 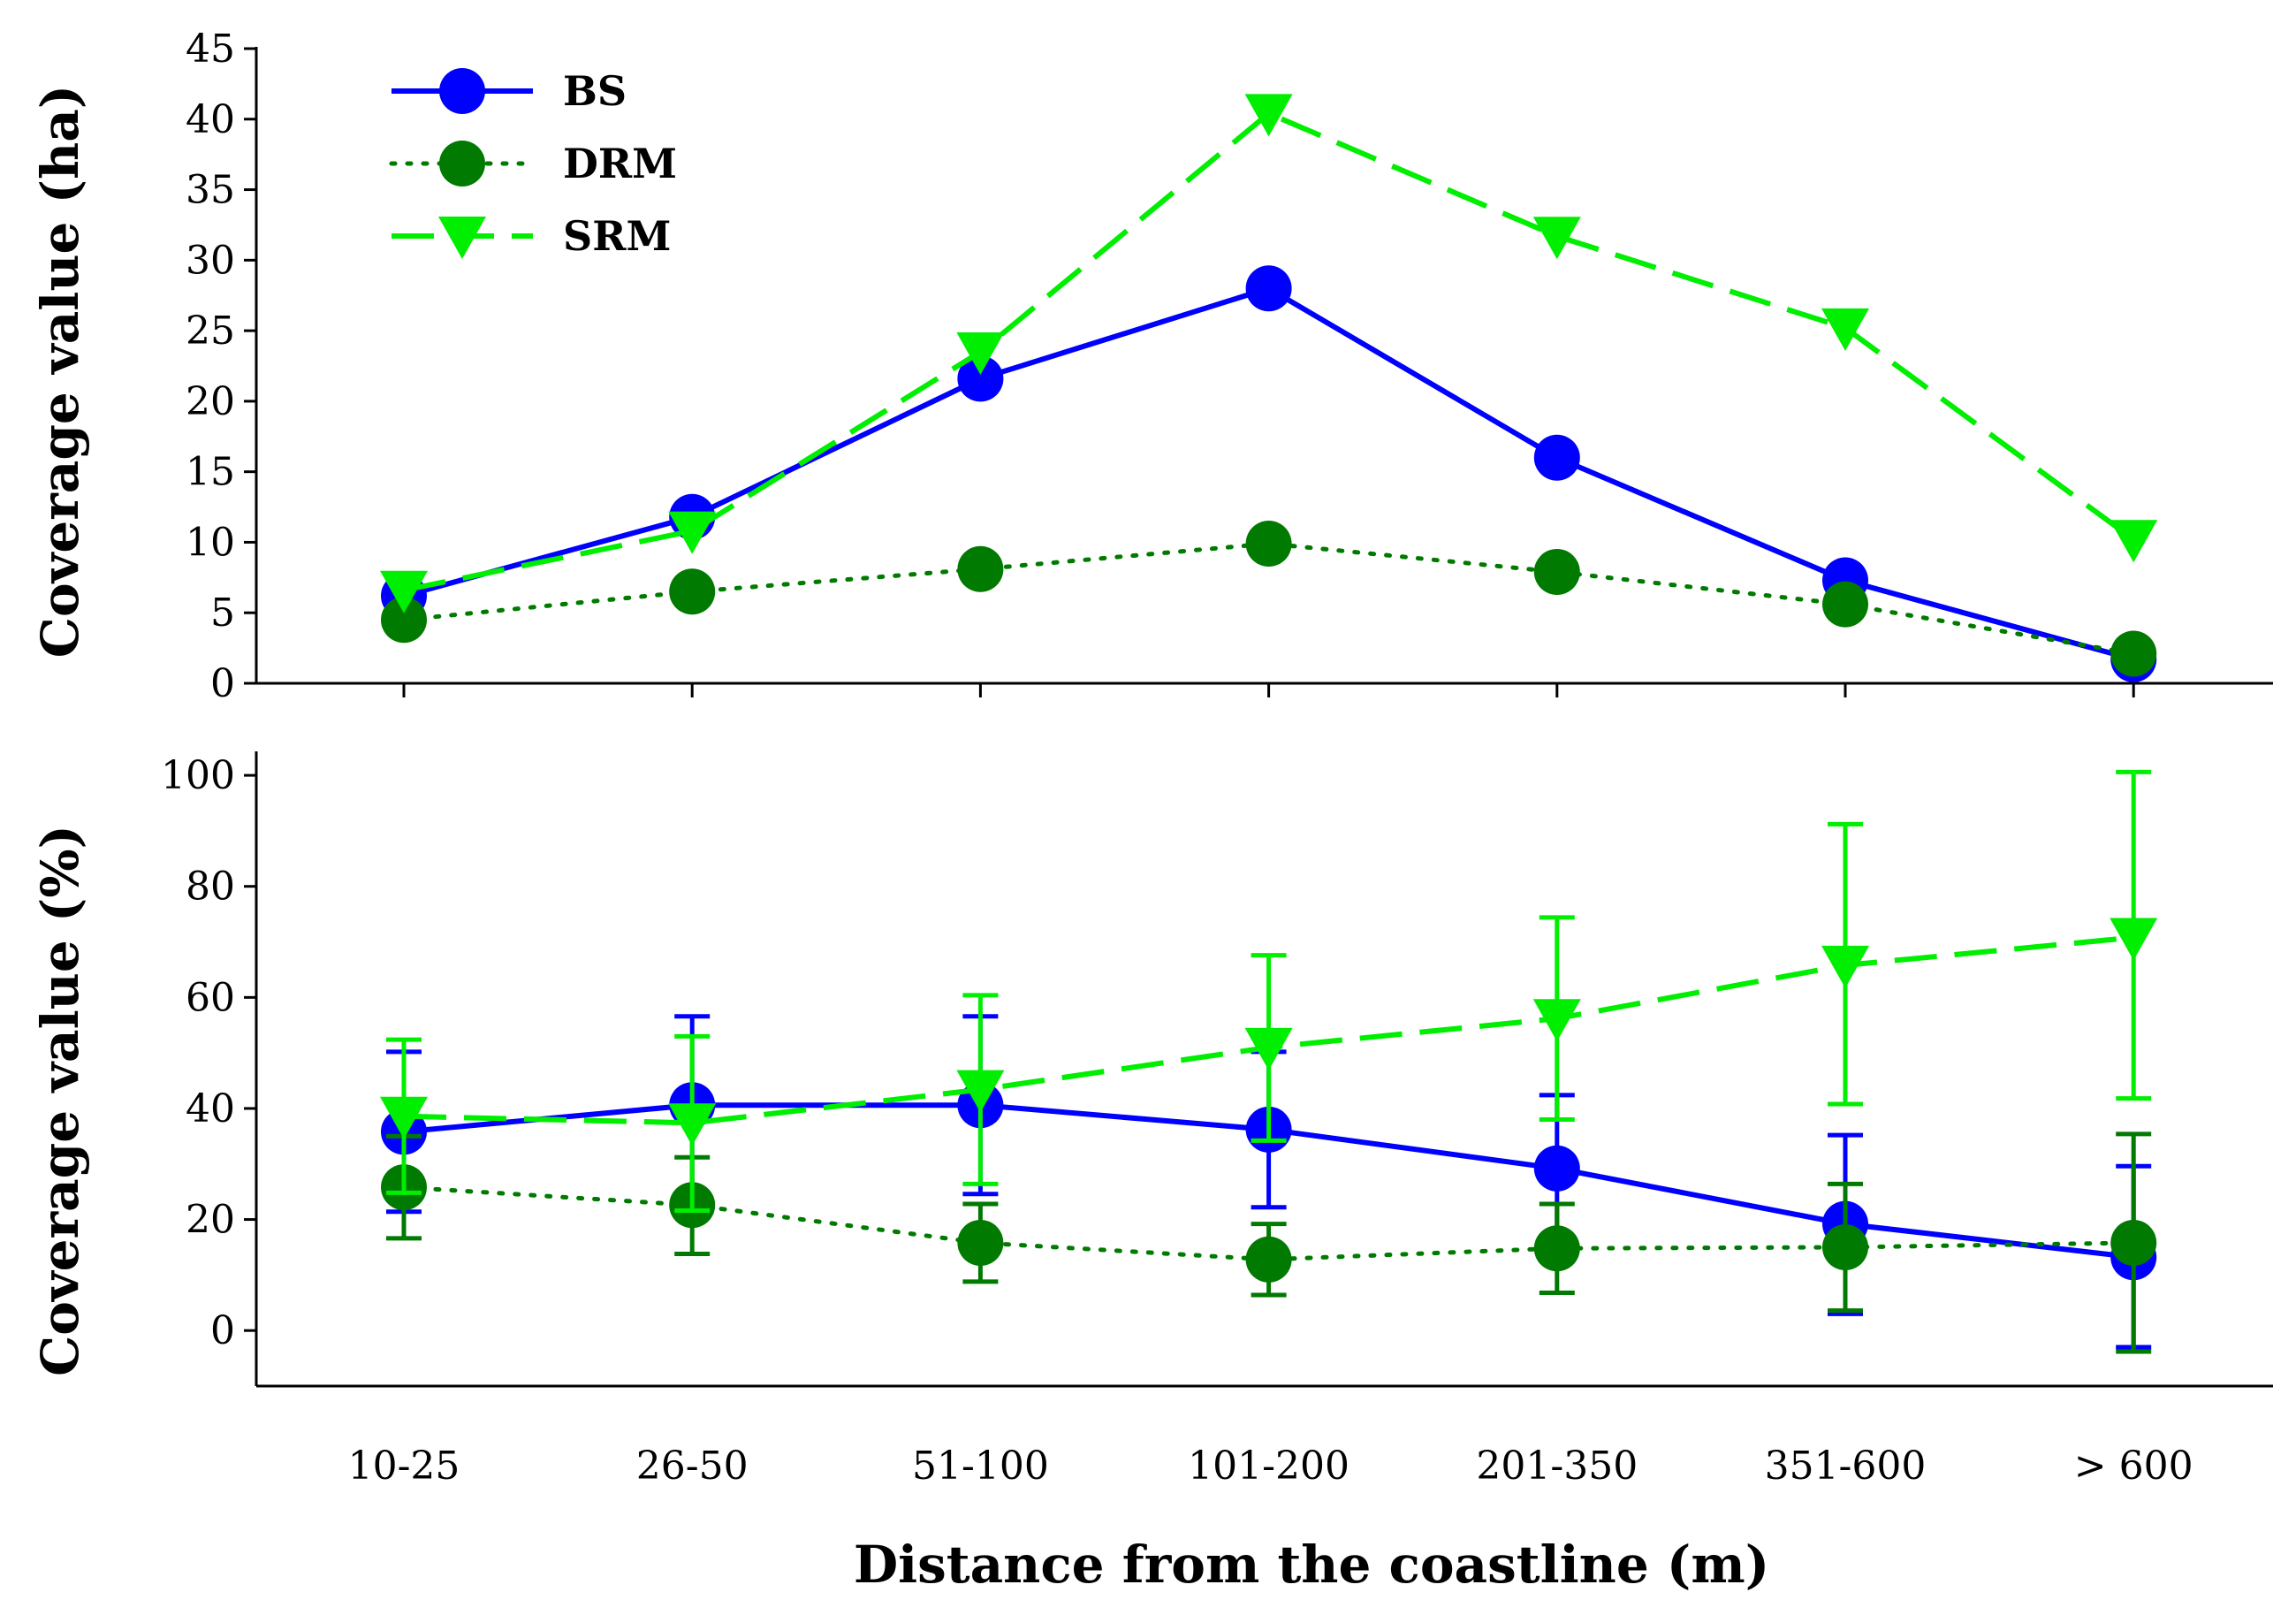 What do you see at coordinates (620, 163) in the screenshot?
I see `legend-label-drm: DRM` at bounding box center [620, 163].